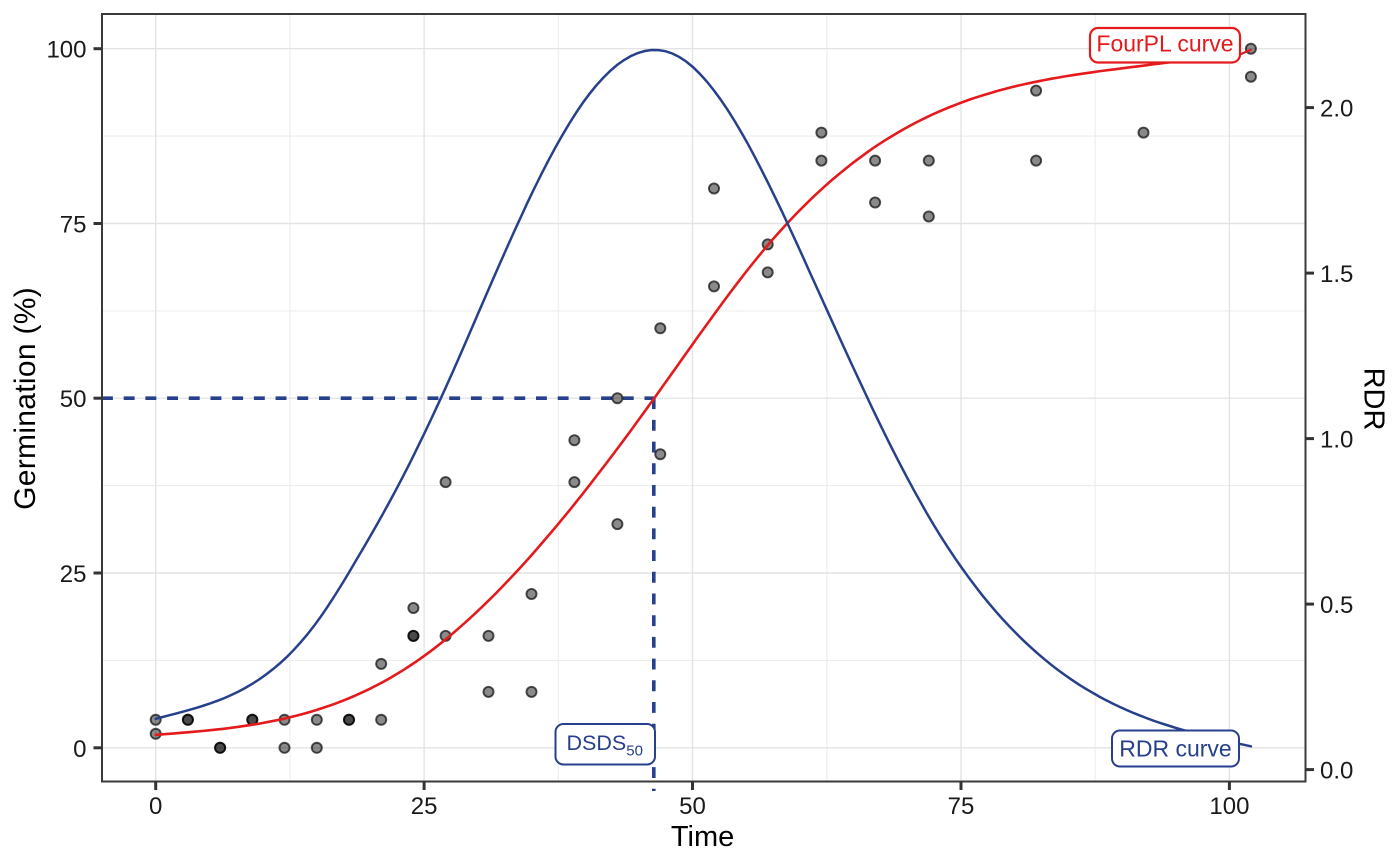  What do you see at coordinates (1336, 274) in the screenshot?
I see `svg-text: 1.5` at bounding box center [1336, 274].